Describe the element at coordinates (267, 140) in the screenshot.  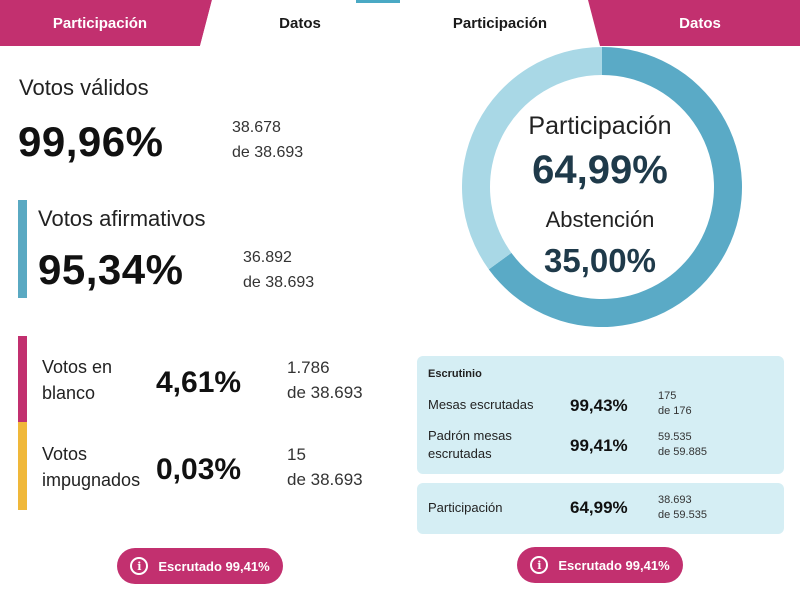
I see `votos-validos-count: 38.678 de 38.693` at that location.